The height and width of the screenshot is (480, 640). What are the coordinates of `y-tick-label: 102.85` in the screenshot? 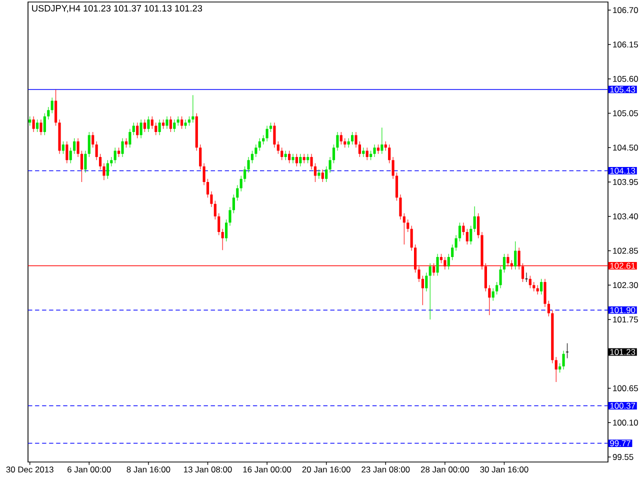 It's located at (625, 251).